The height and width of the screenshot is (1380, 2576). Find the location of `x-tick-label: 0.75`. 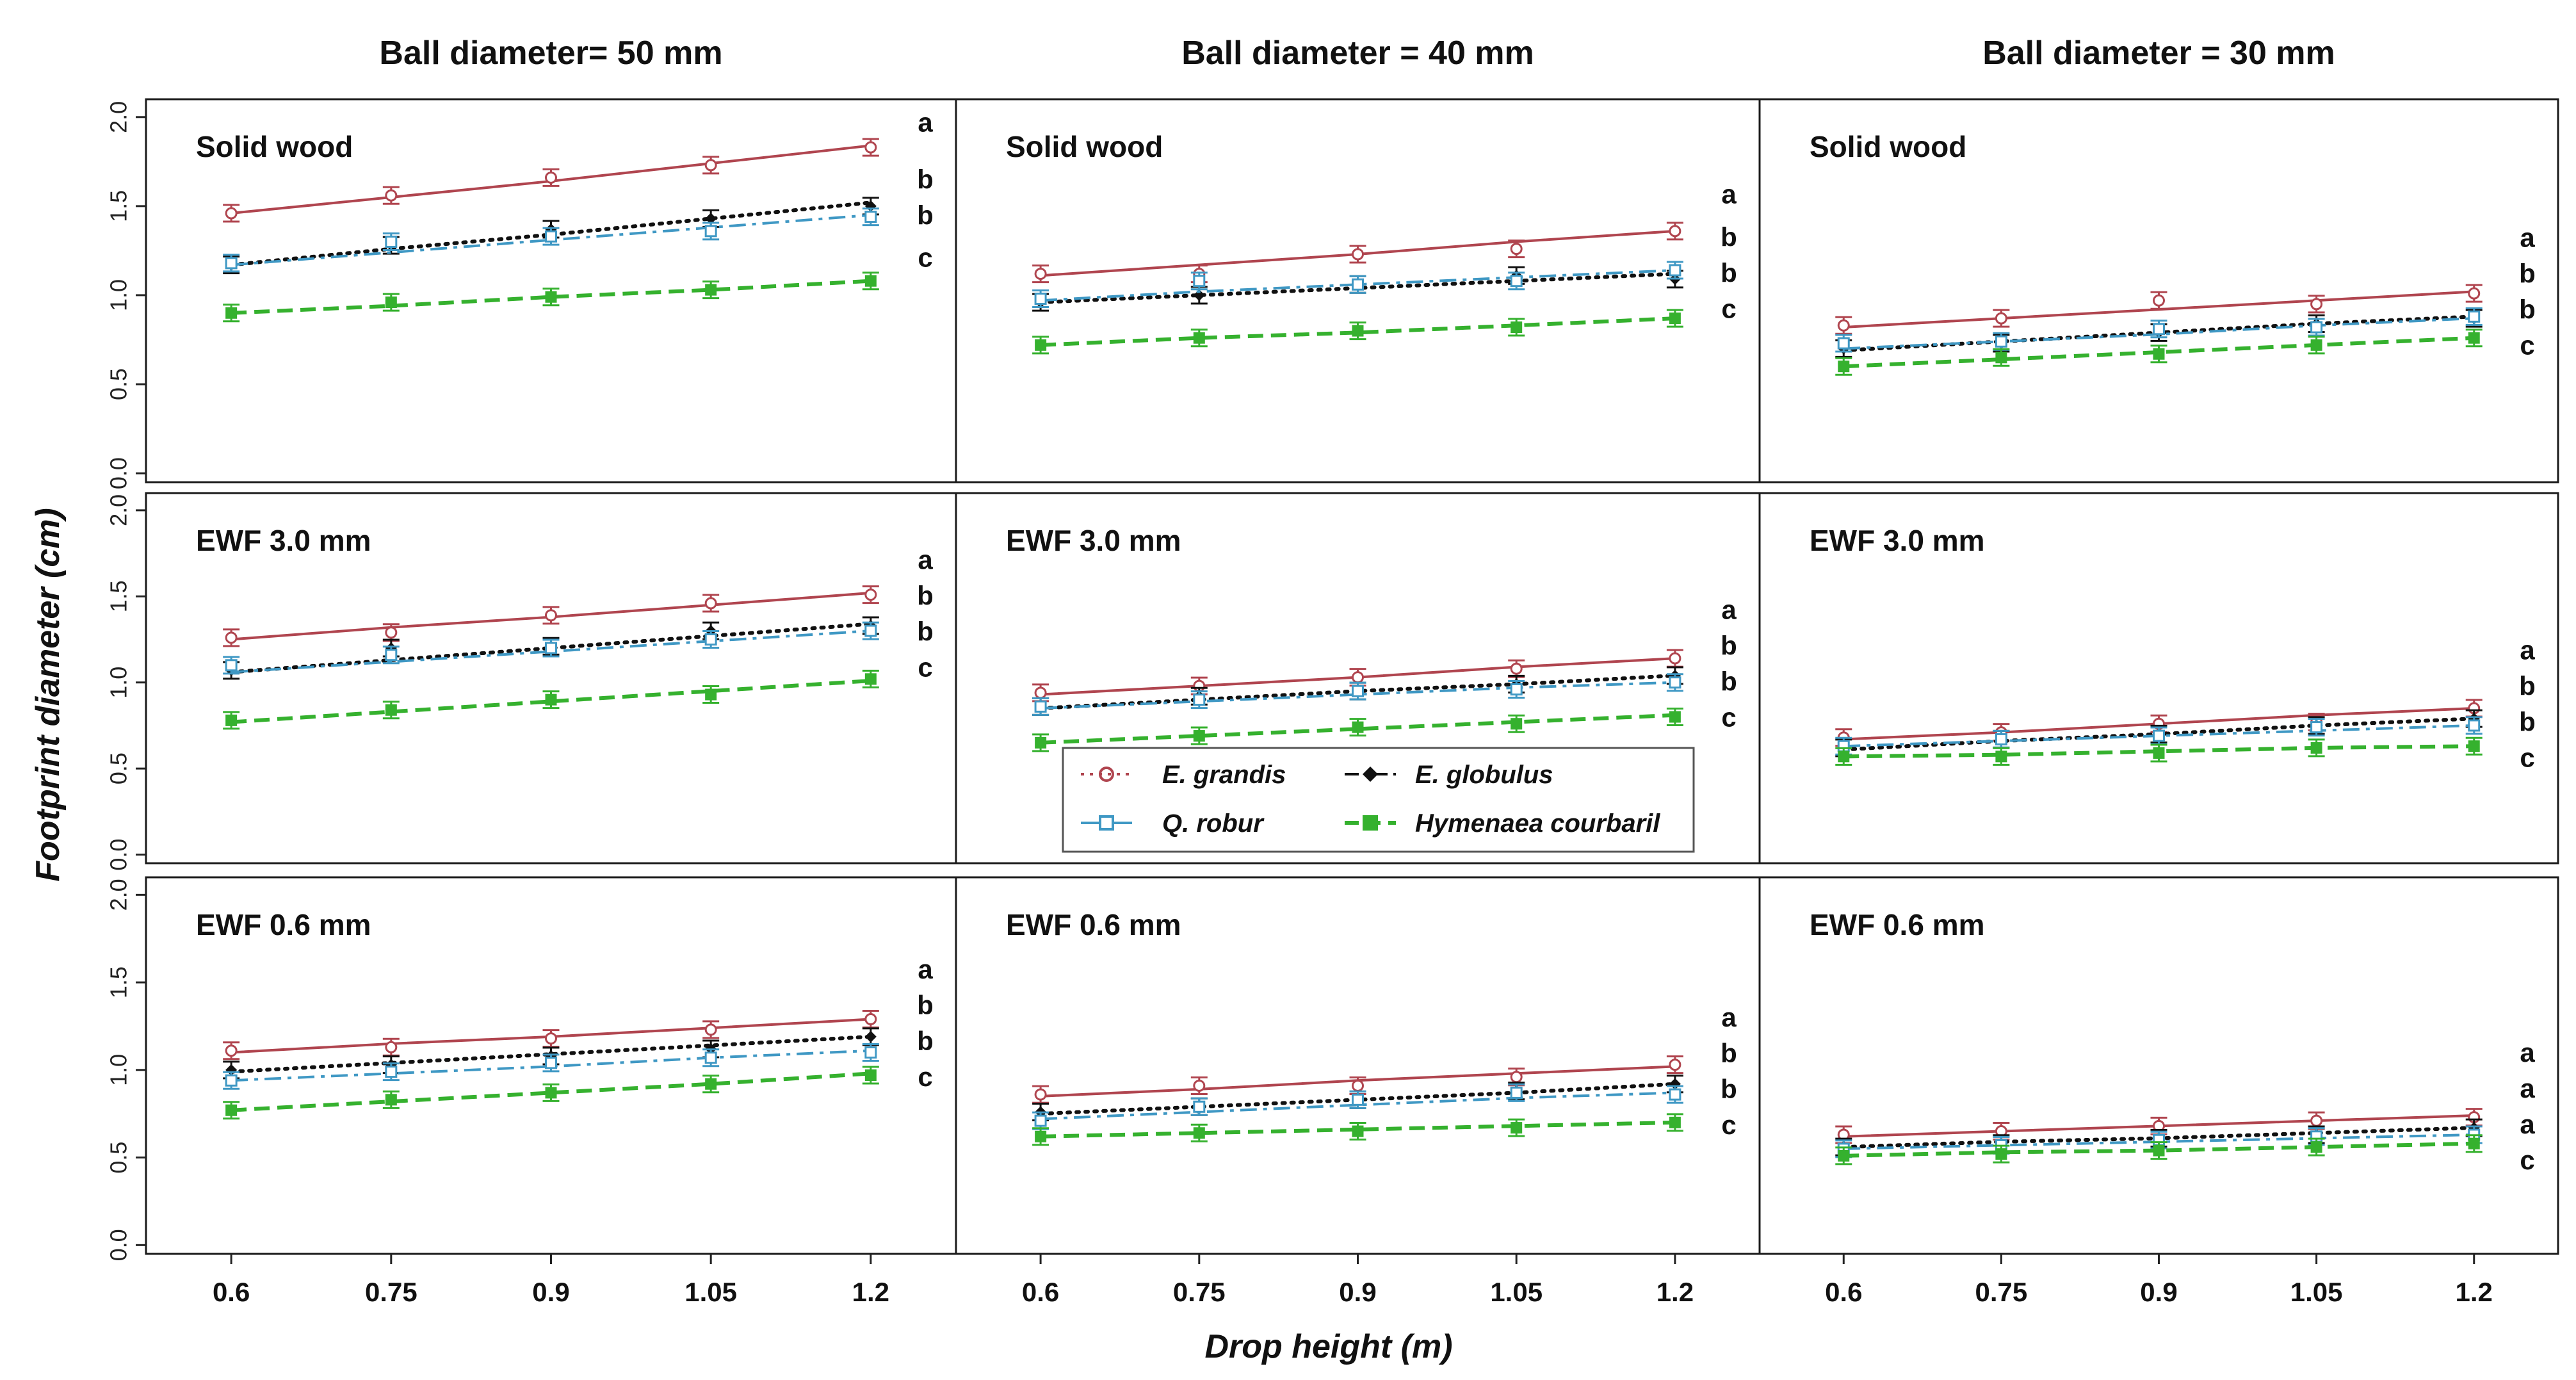

x-tick-label: 0.75 is located at coordinates (391, 1292).